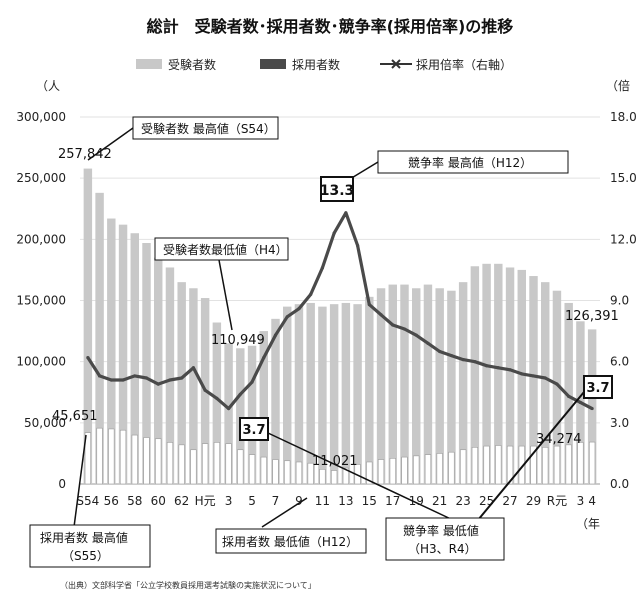  I want to click on x-tick-label: 7, so click(276, 501).